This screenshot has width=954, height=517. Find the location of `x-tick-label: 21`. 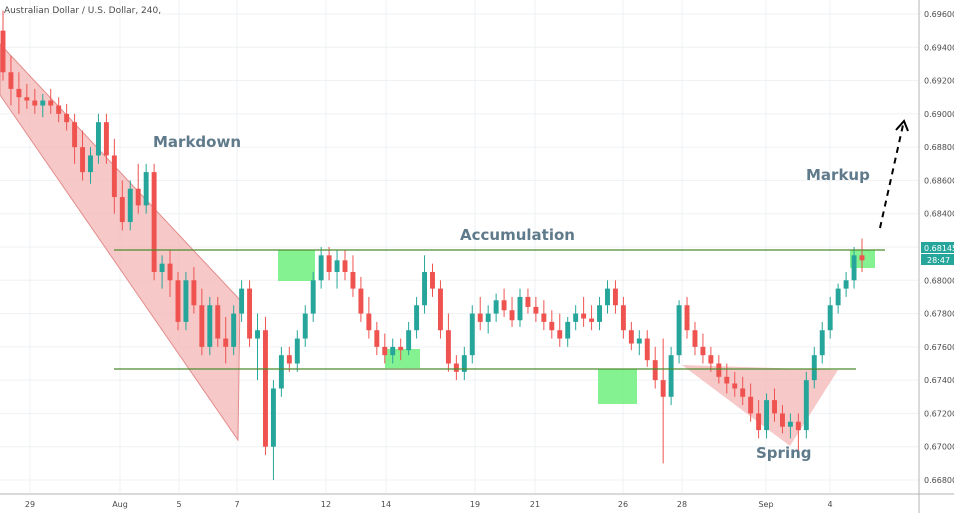

x-tick-label: 21 is located at coordinates (535, 504).